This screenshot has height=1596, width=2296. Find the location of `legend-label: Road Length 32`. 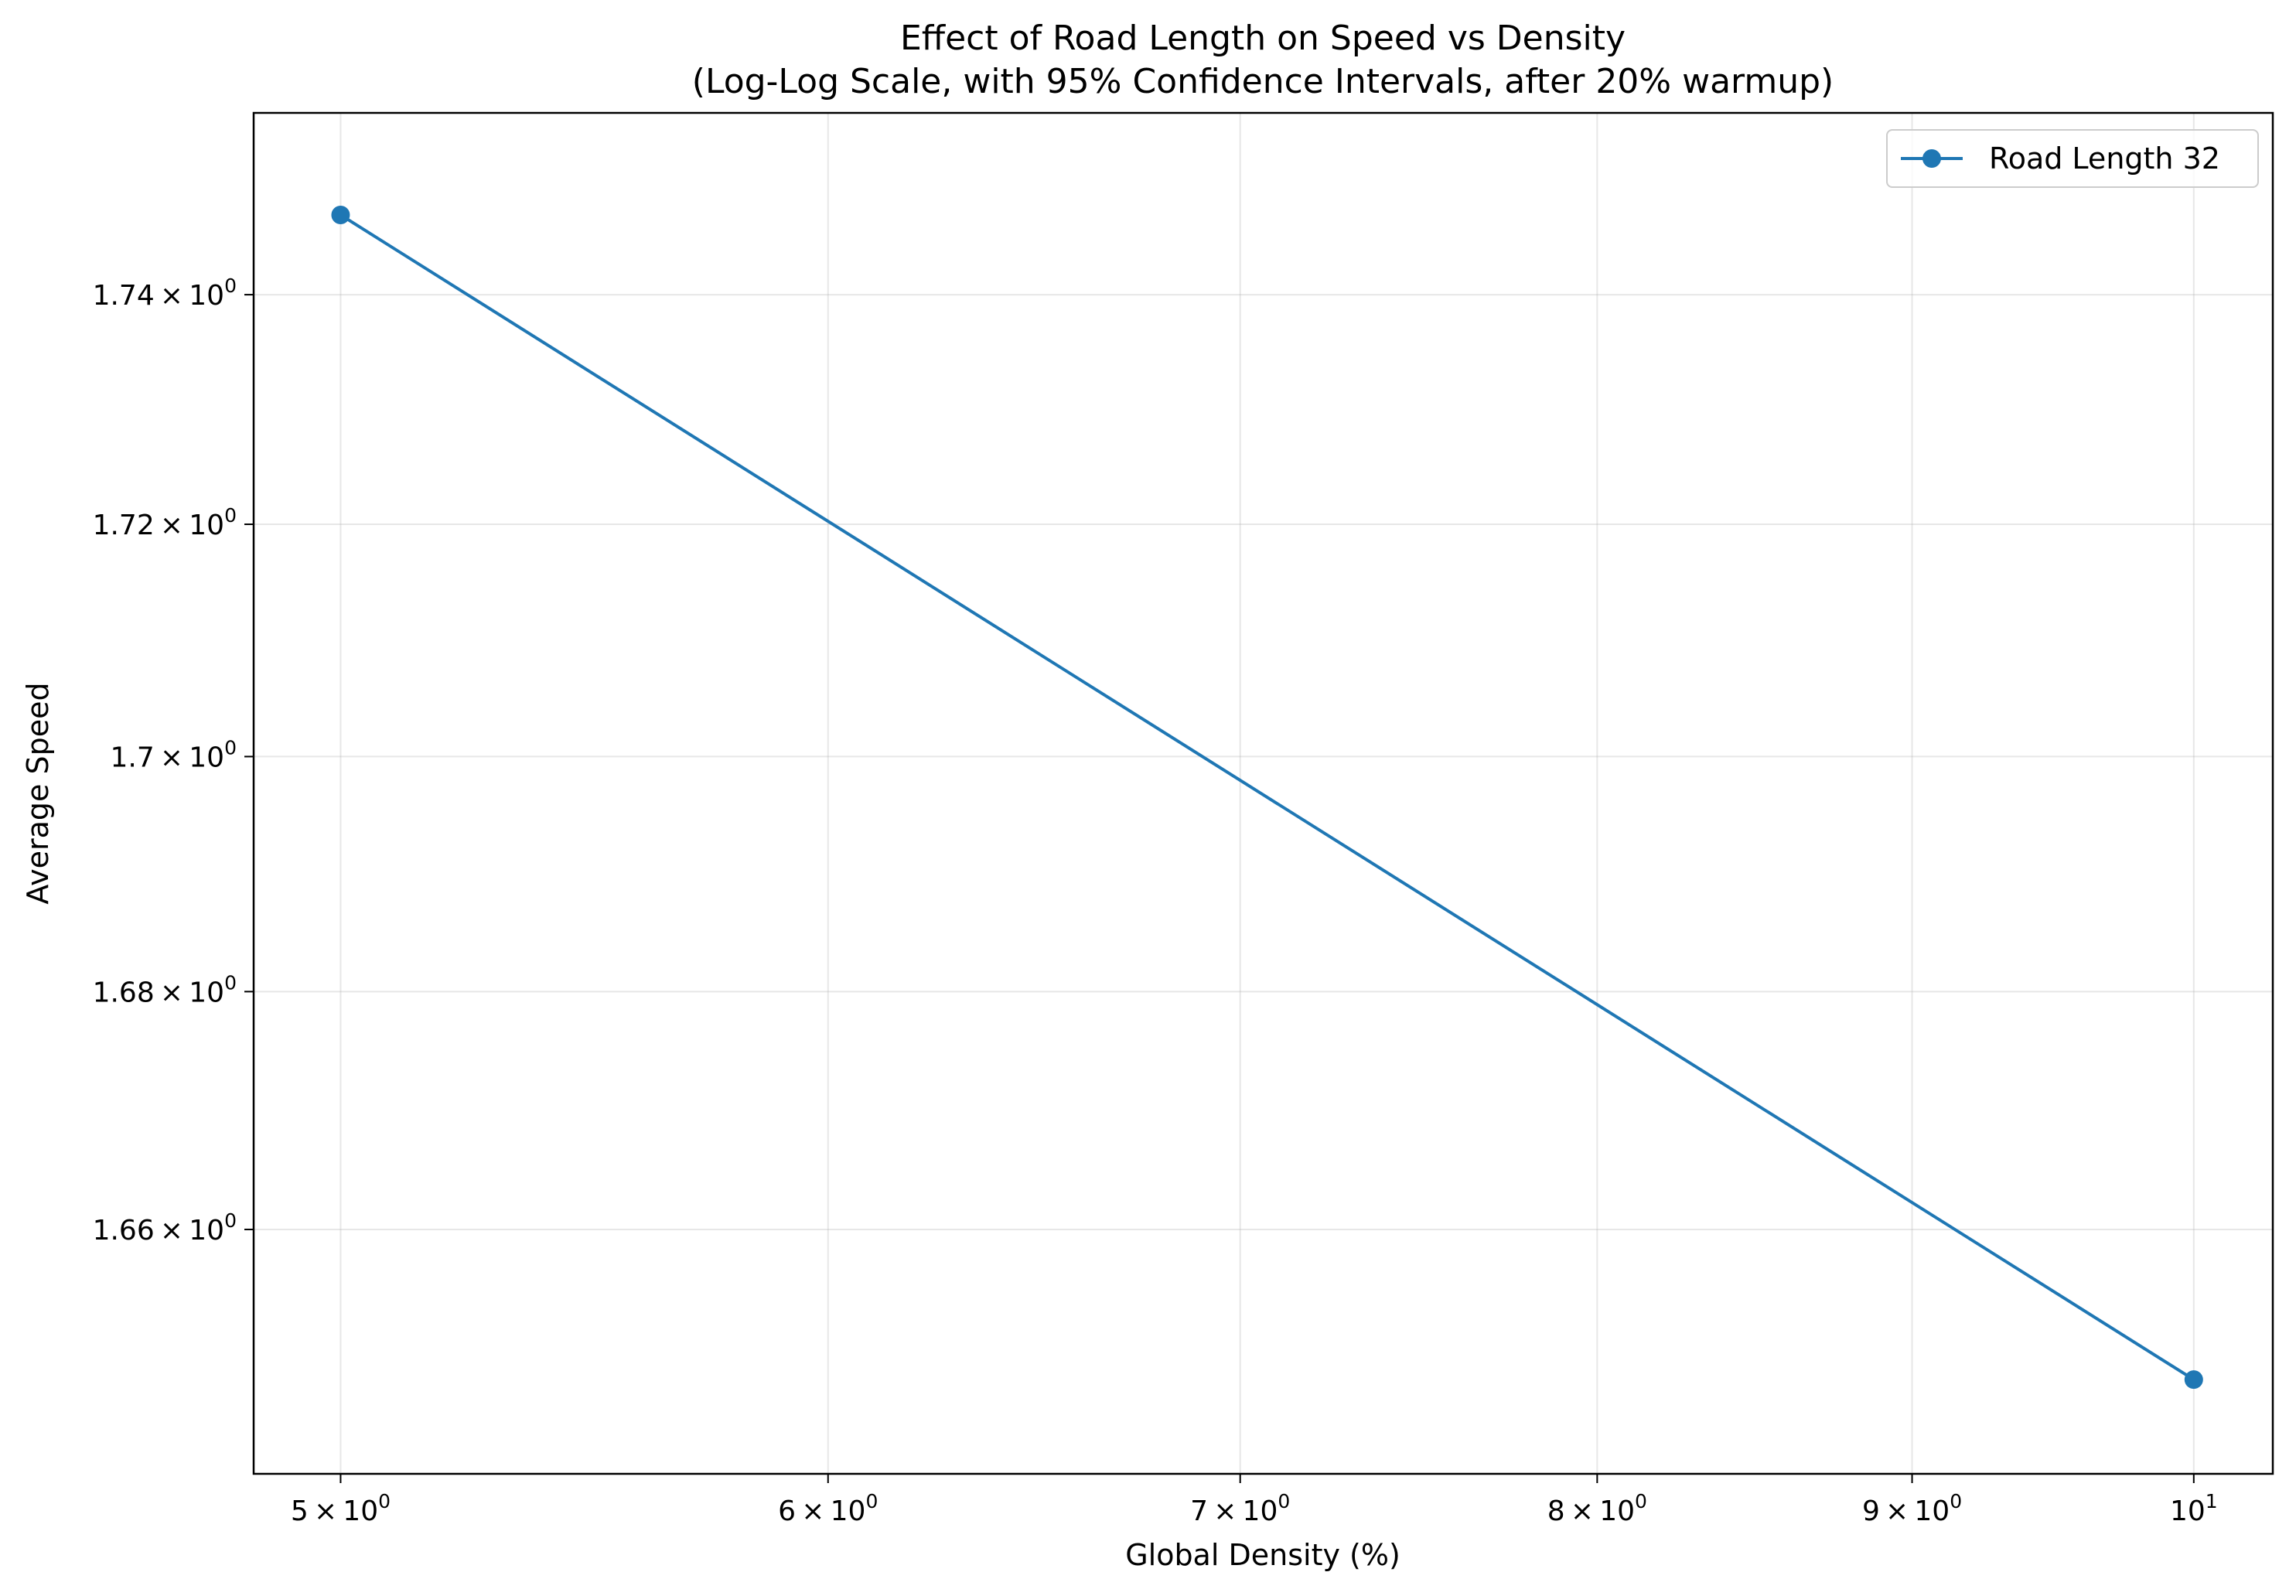

legend-label: Road Length 32 is located at coordinates (2104, 159).